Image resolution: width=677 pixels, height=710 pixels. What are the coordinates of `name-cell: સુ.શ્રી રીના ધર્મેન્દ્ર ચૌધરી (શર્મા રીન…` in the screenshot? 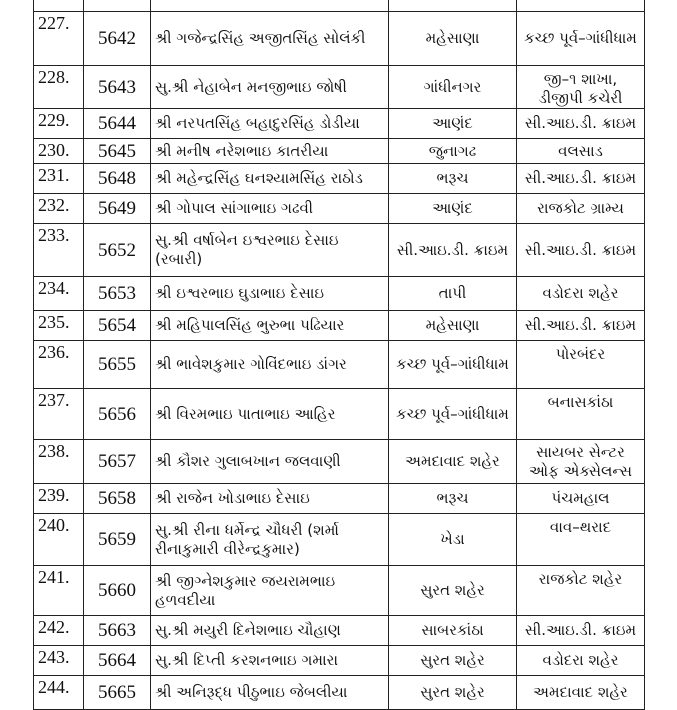 It's located at (269, 539).